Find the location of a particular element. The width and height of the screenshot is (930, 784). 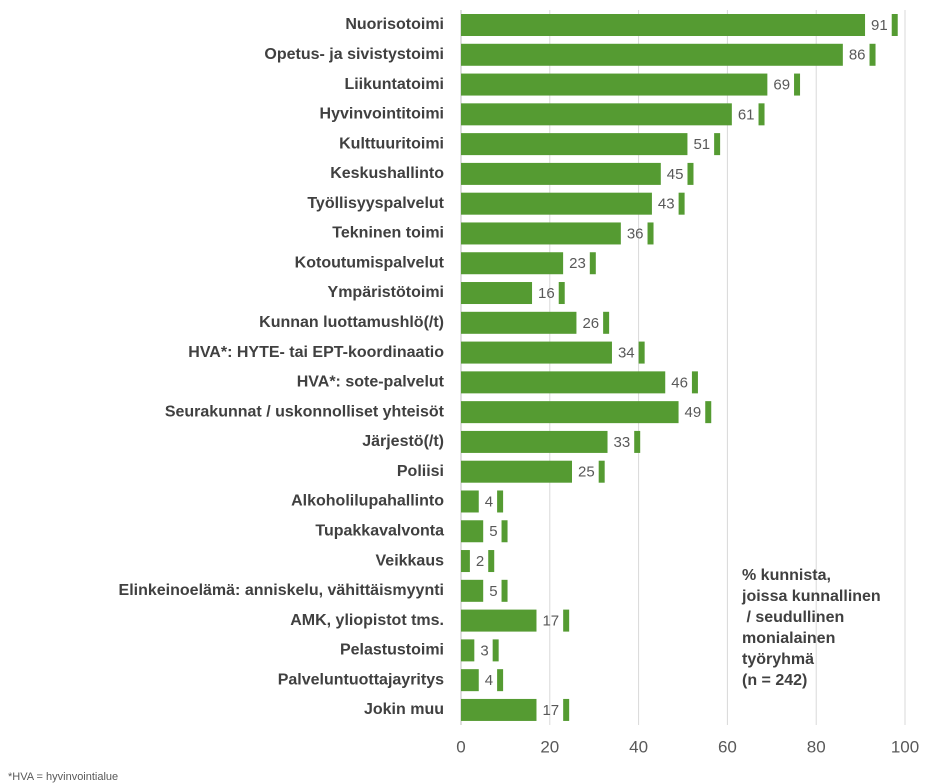

y-tick-label: Alkoholilupahallinto is located at coordinates (367, 501).